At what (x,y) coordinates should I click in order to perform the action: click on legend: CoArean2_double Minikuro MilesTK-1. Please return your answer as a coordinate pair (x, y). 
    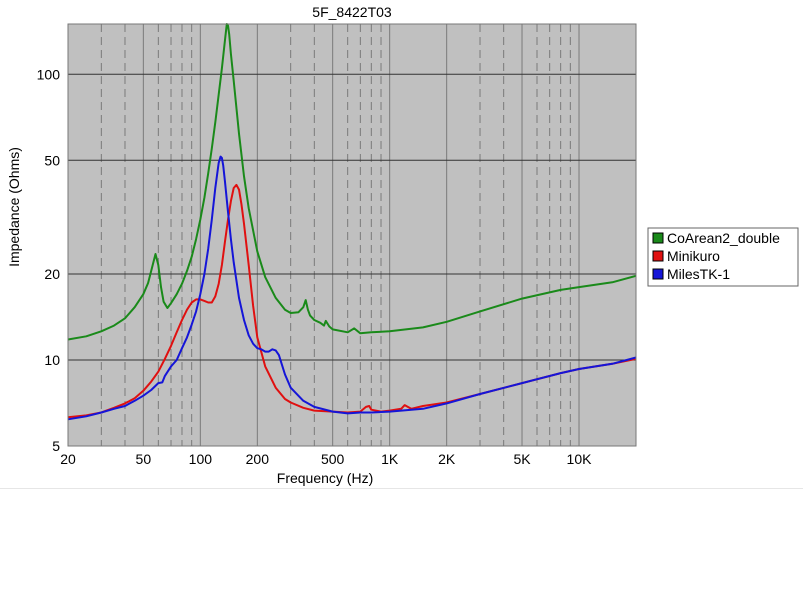
    Looking at the image, I should click on (723, 257).